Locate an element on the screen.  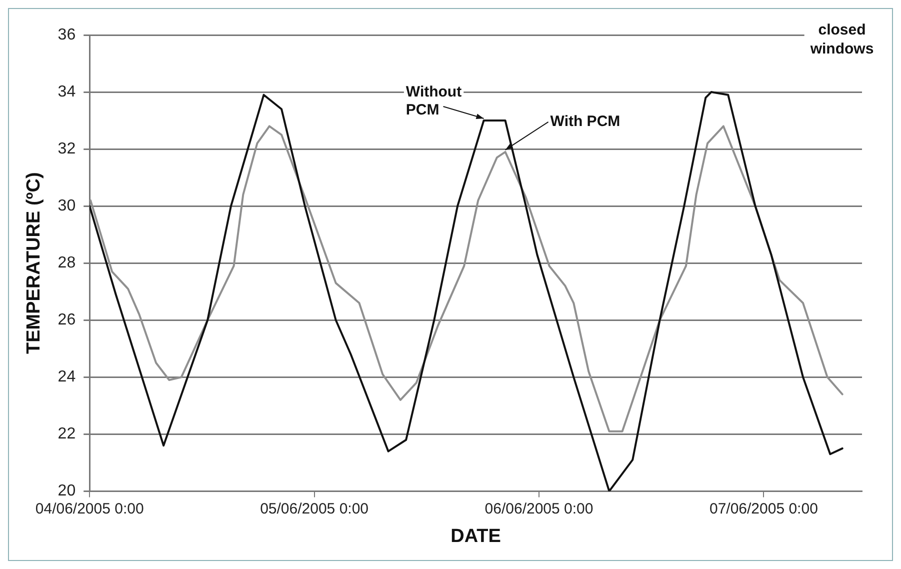
y-axis-title: TEMPERATURE (ºC) is located at coordinates (34, 263).